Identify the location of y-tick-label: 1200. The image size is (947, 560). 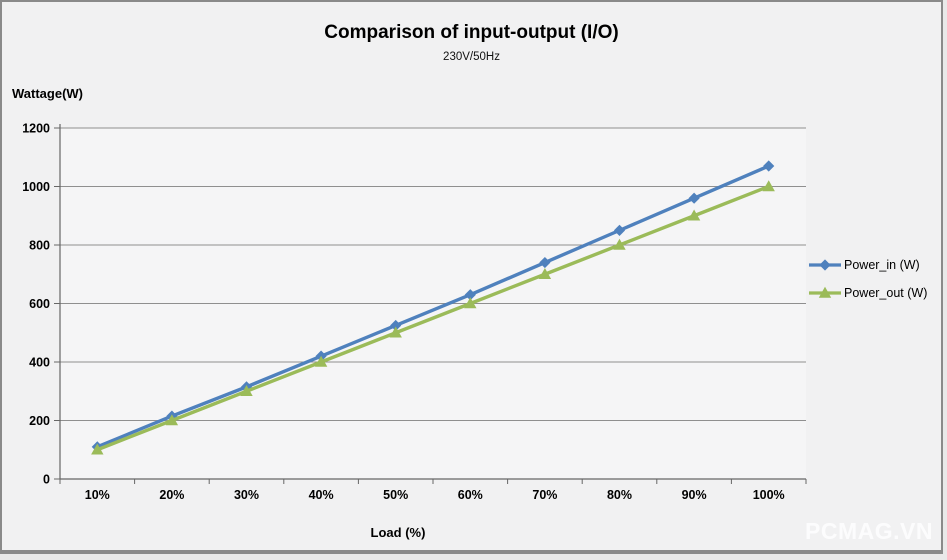
(36, 129).